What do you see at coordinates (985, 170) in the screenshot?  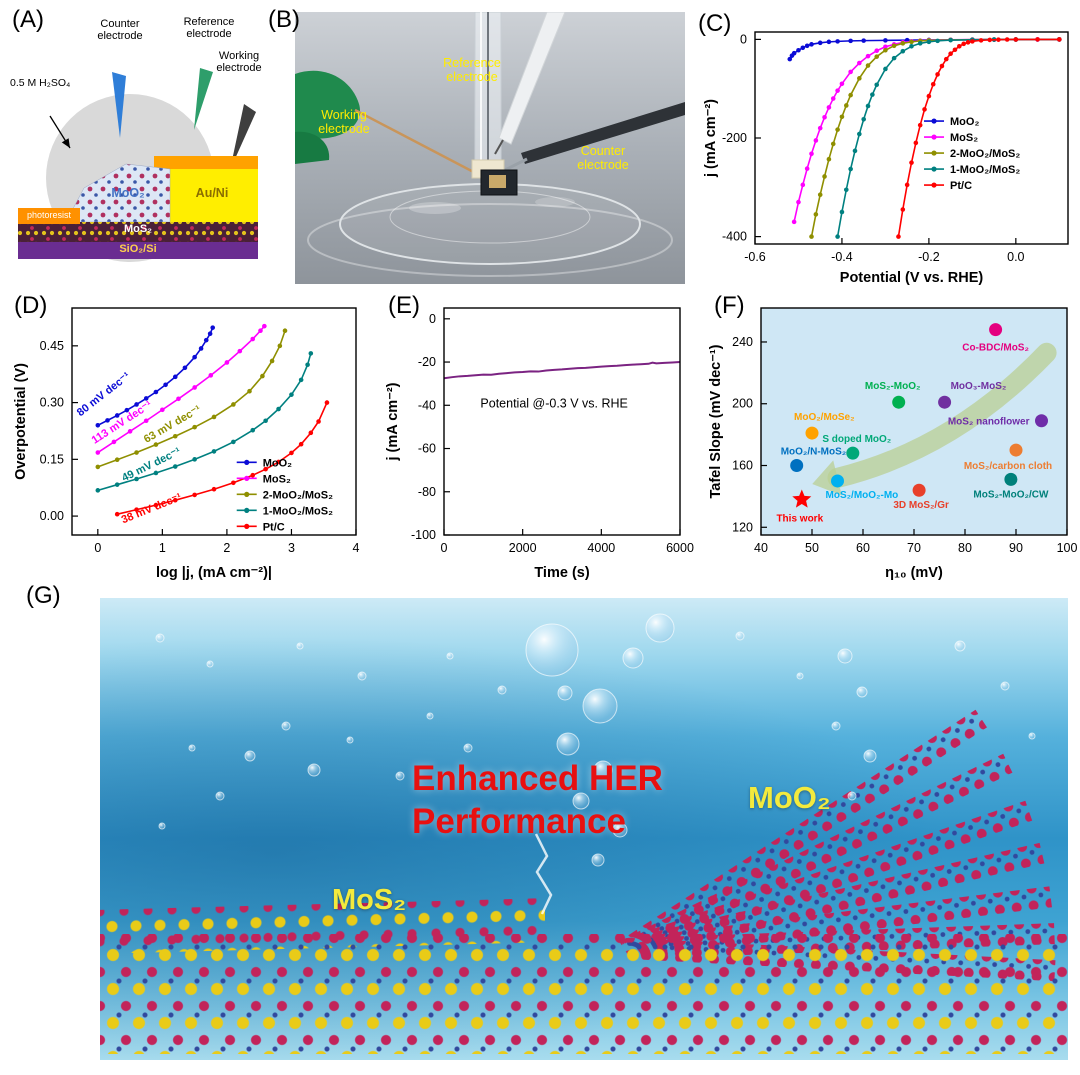 I see `legend-label: 1-MoO₂/MoS₂` at bounding box center [985, 170].